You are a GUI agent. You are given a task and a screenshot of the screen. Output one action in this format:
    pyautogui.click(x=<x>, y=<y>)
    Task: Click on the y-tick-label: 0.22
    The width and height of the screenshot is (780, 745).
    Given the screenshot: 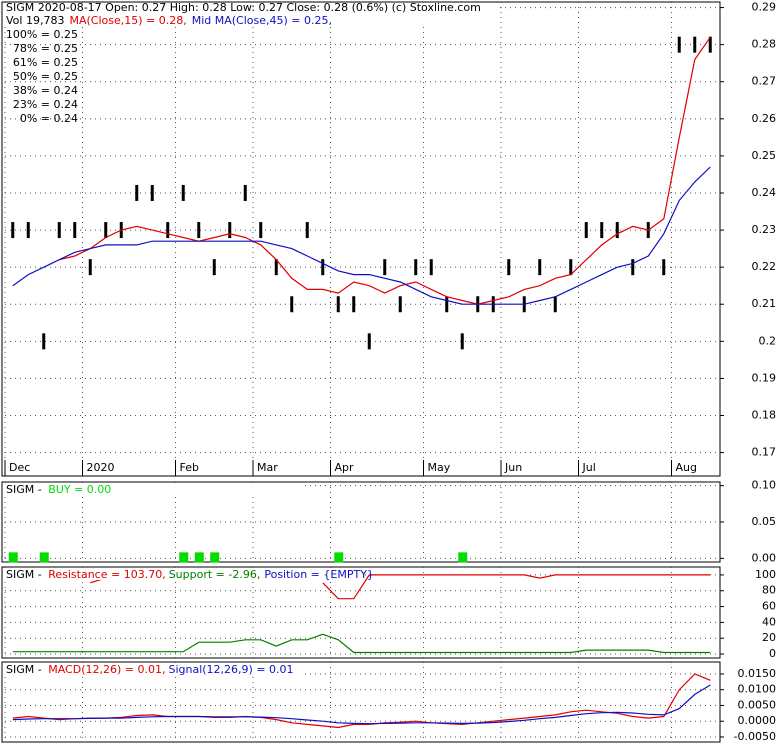 What is the action you would take?
    pyautogui.click(x=764, y=266)
    